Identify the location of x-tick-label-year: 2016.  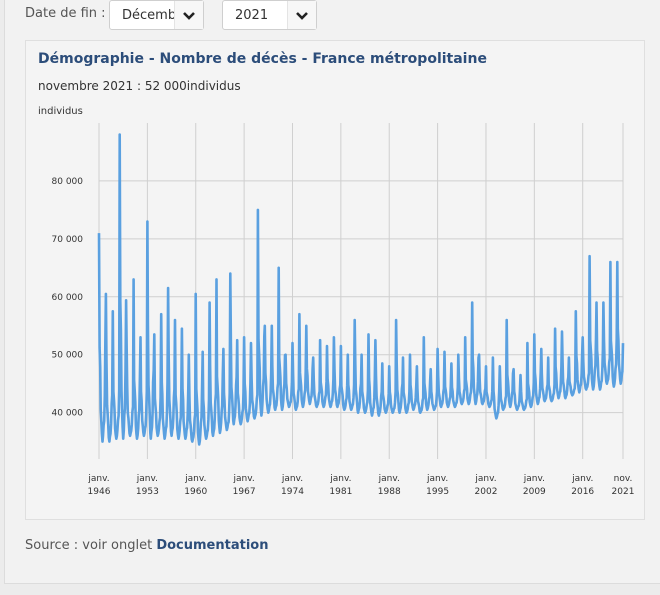
(582, 492).